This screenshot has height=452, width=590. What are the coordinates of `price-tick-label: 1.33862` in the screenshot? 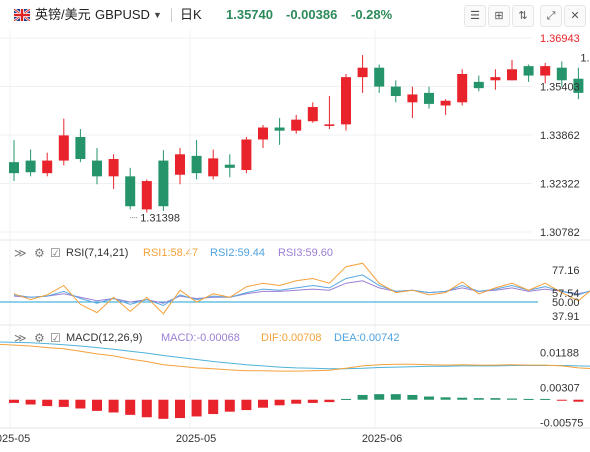 It's located at (560, 136).